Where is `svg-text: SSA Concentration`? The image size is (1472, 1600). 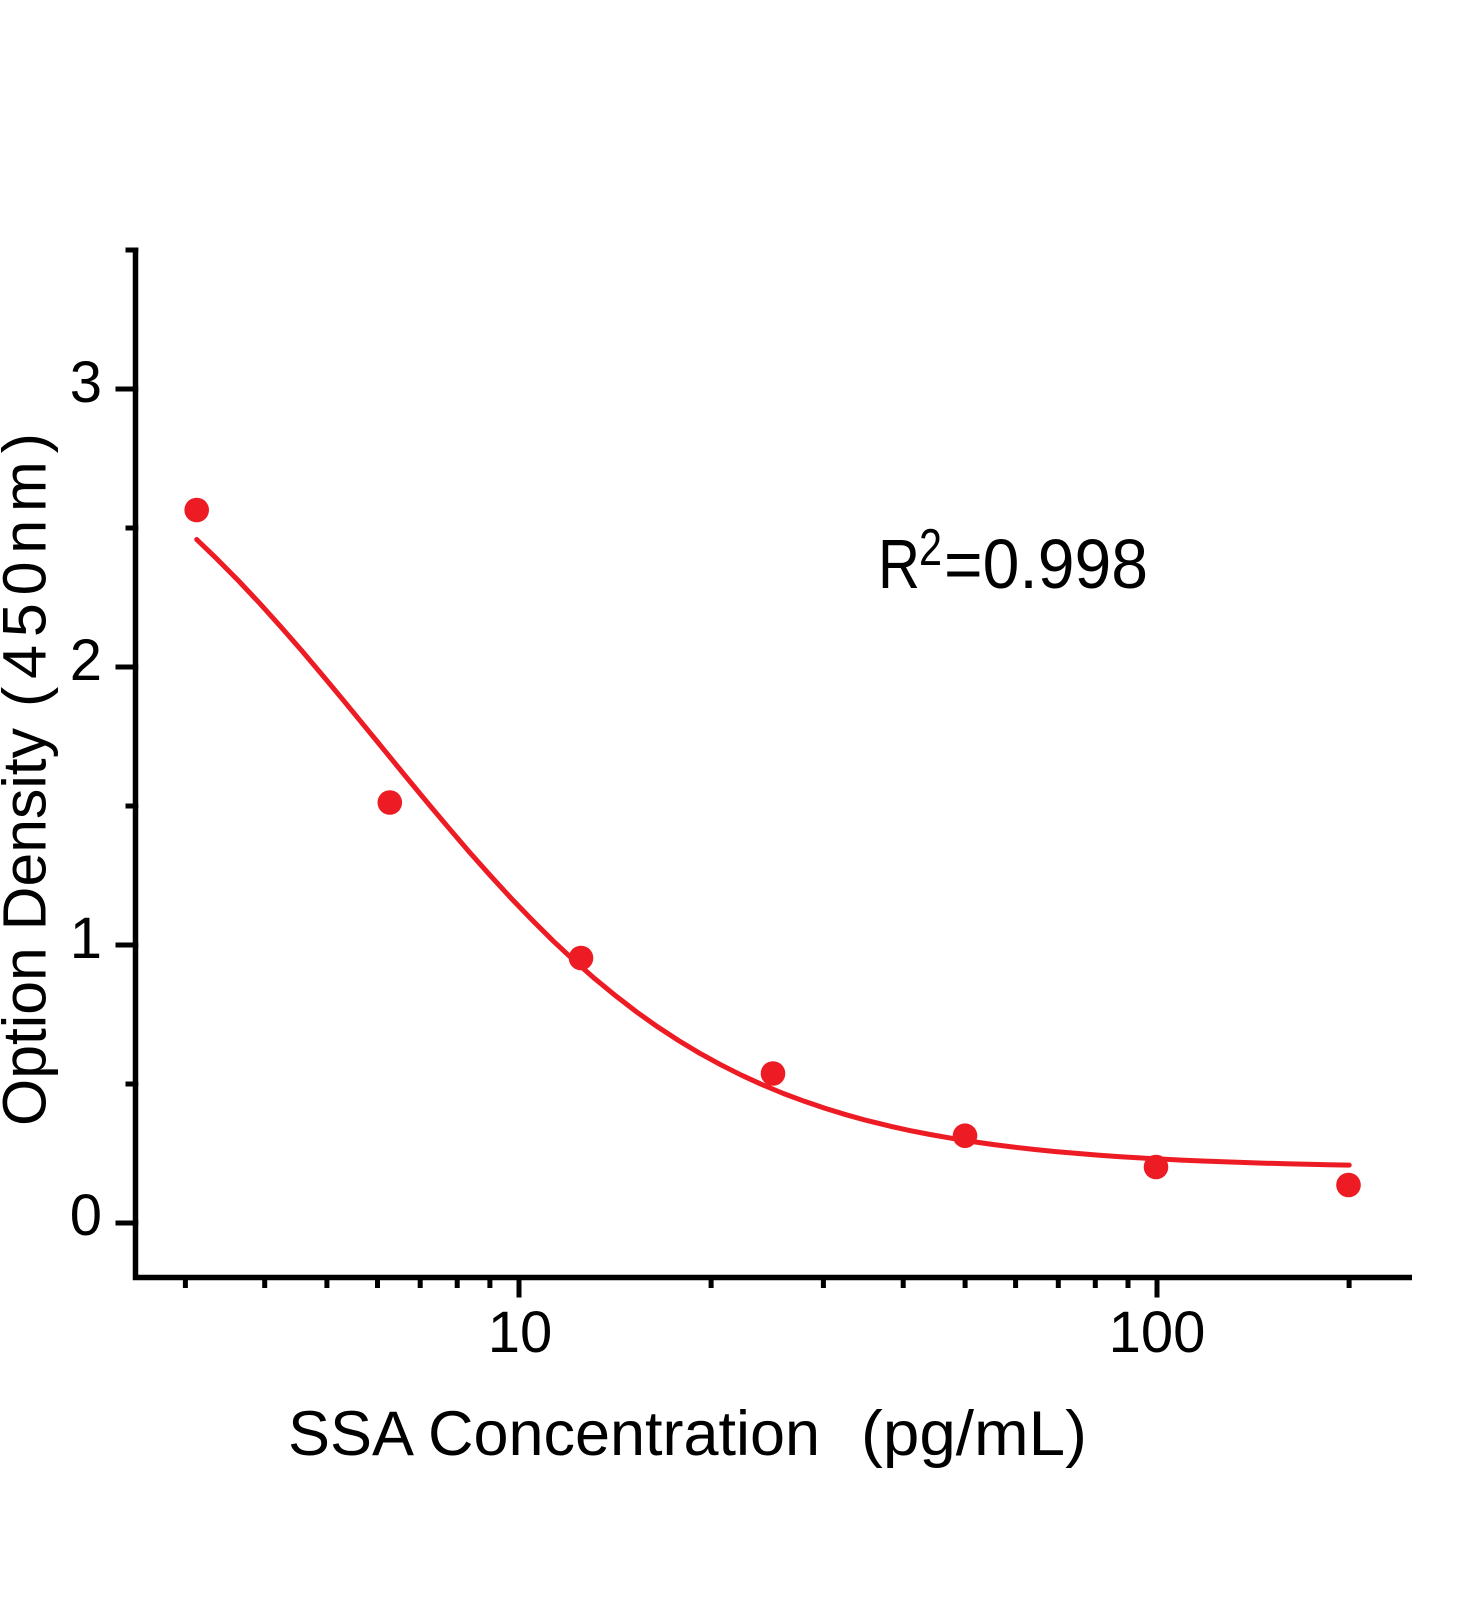 svg-text: SSA Concentration is located at coordinates (554, 1434).